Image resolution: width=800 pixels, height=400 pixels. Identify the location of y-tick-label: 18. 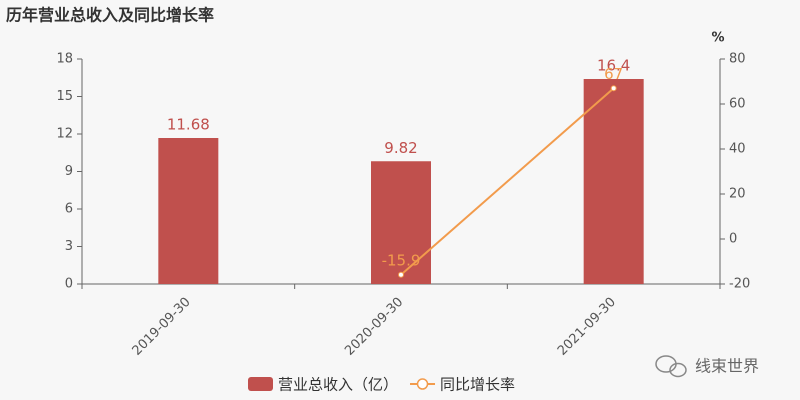
(64, 59).